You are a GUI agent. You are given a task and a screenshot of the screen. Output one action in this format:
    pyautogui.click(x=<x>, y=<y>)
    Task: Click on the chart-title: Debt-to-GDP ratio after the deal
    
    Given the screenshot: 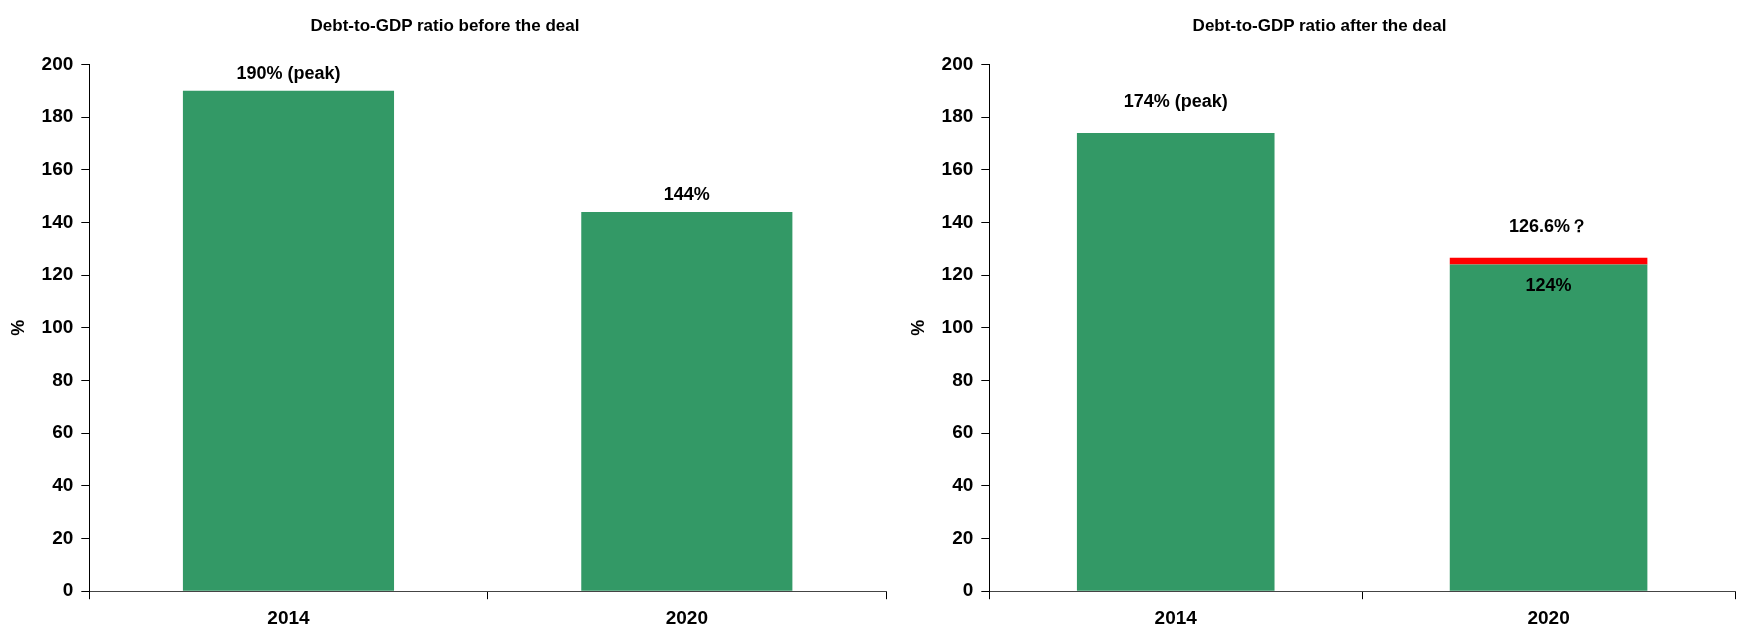 What is the action you would take?
    pyautogui.click(x=1319, y=25)
    